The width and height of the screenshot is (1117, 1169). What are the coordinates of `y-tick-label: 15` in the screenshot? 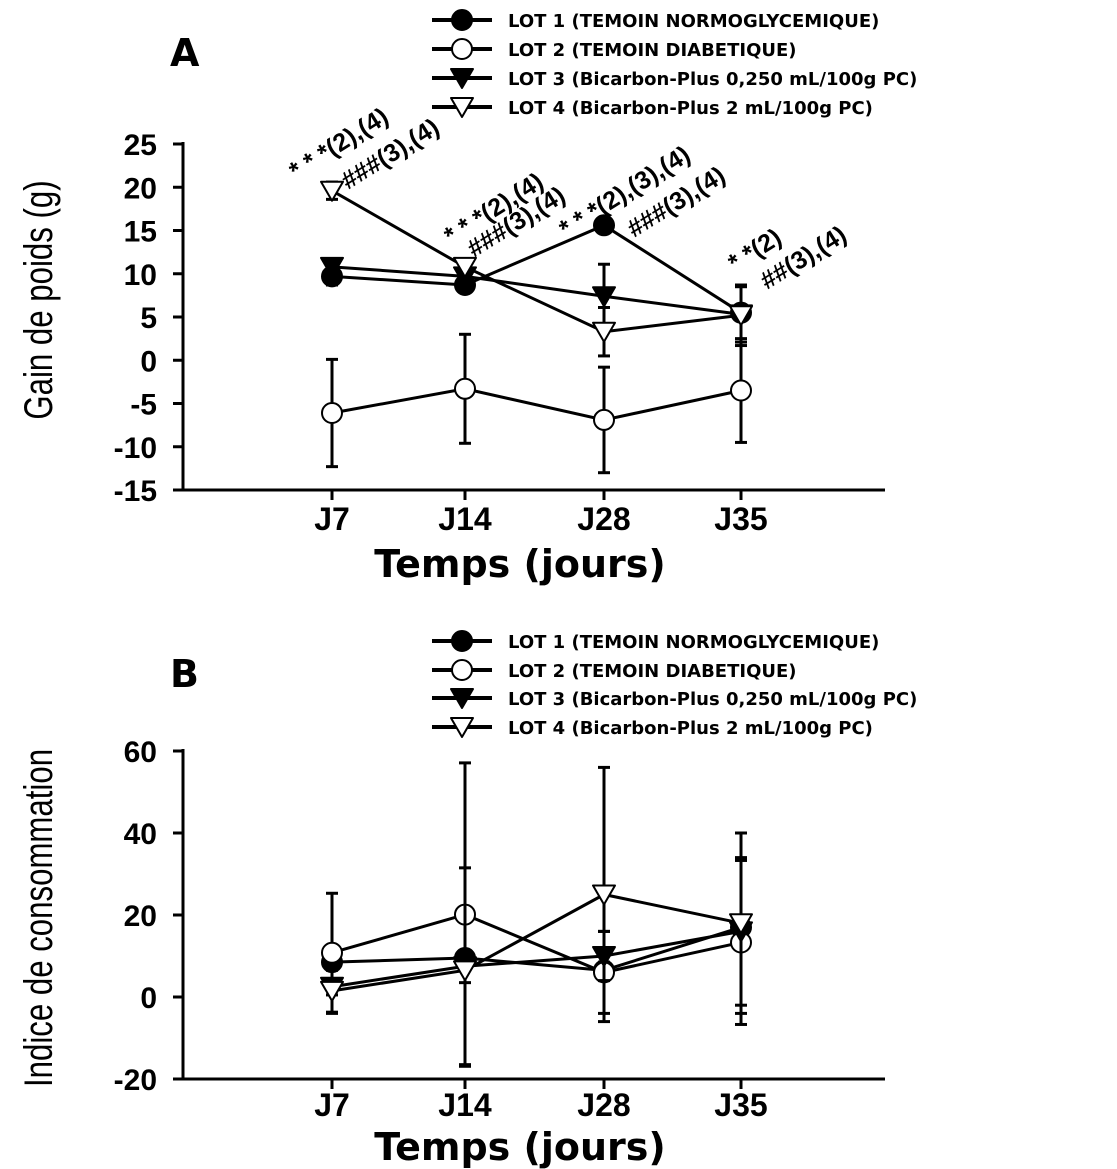 It's located at (140, 232).